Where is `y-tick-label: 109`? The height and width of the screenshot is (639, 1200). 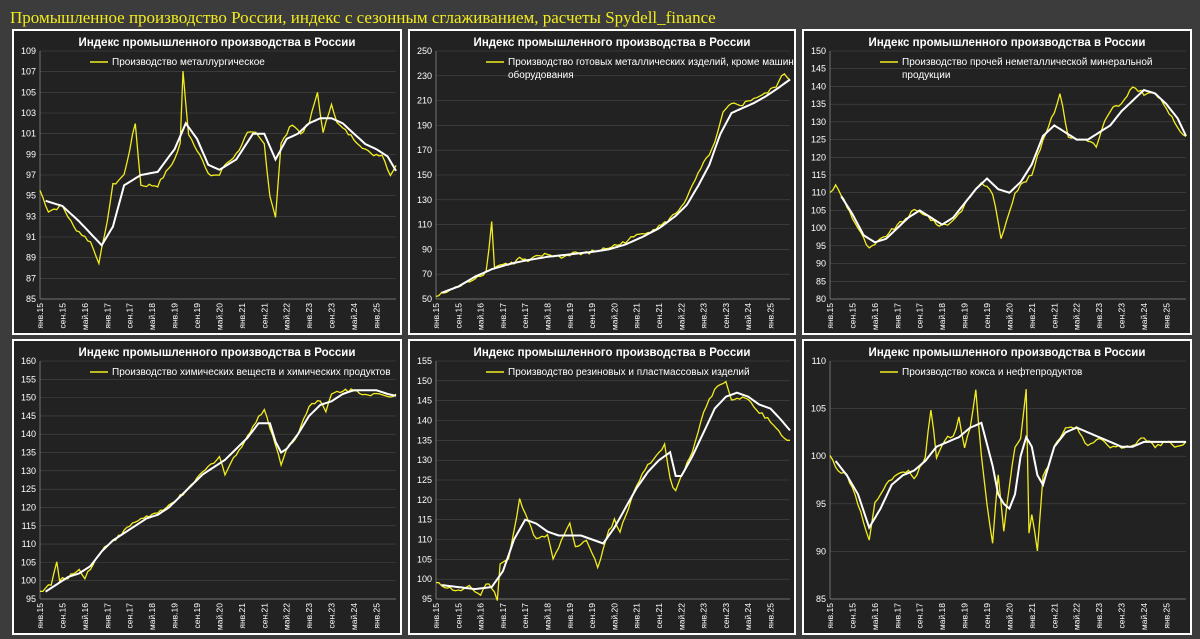 y-tick-label: 109 is located at coordinates (28, 51).